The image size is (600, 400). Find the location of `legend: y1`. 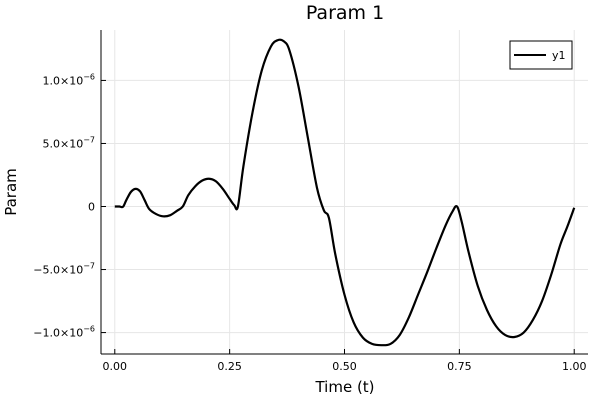

legend: y1 is located at coordinates (541, 55).